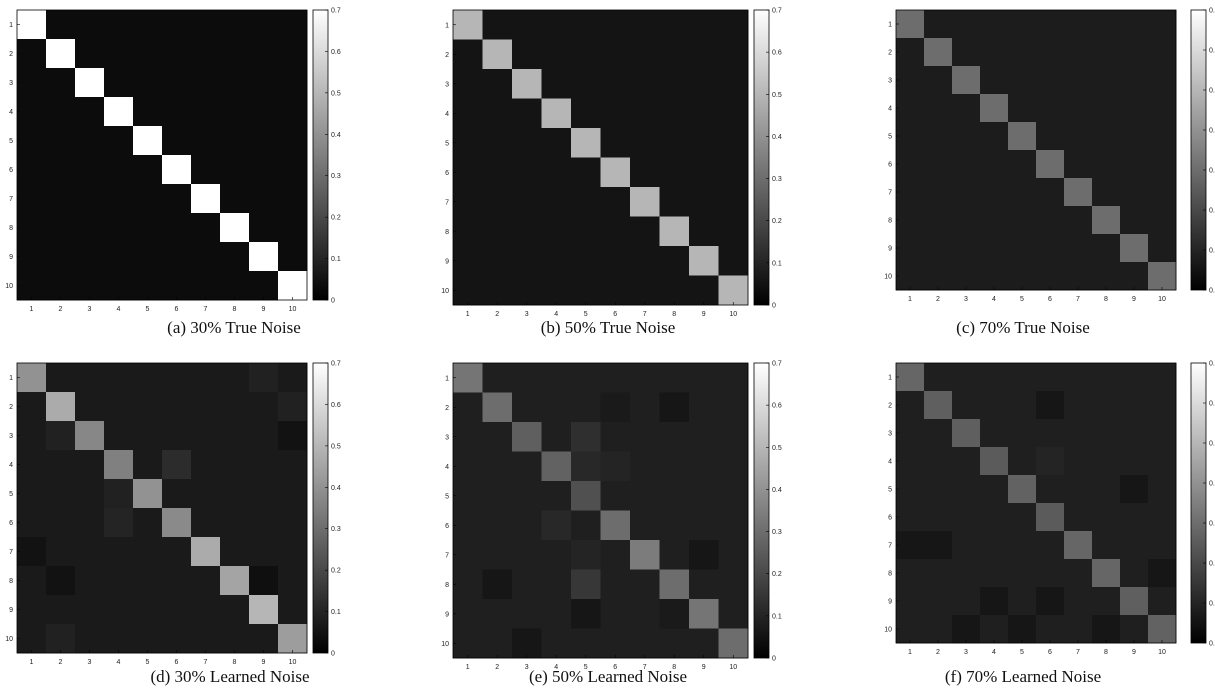 This screenshot has height=694, width=1215. Describe the element at coordinates (600, 157) in the screenshot. I see `plot-frame` at that location.